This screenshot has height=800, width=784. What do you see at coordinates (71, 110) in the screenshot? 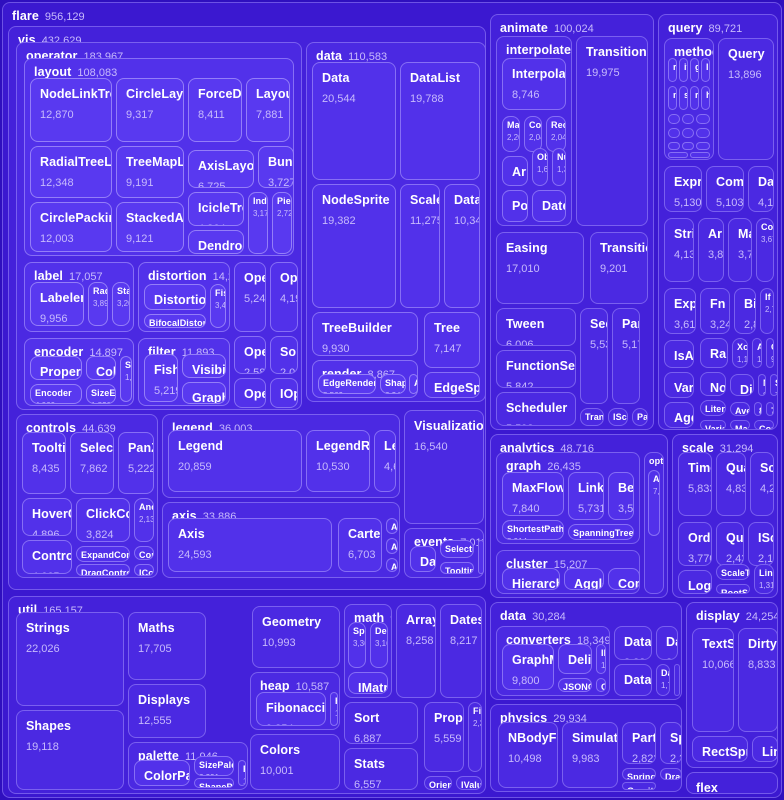
I see `treemap-node-nodelinktreelayout: NodeLinkTreeLayout 12,870` at bounding box center [71, 110].